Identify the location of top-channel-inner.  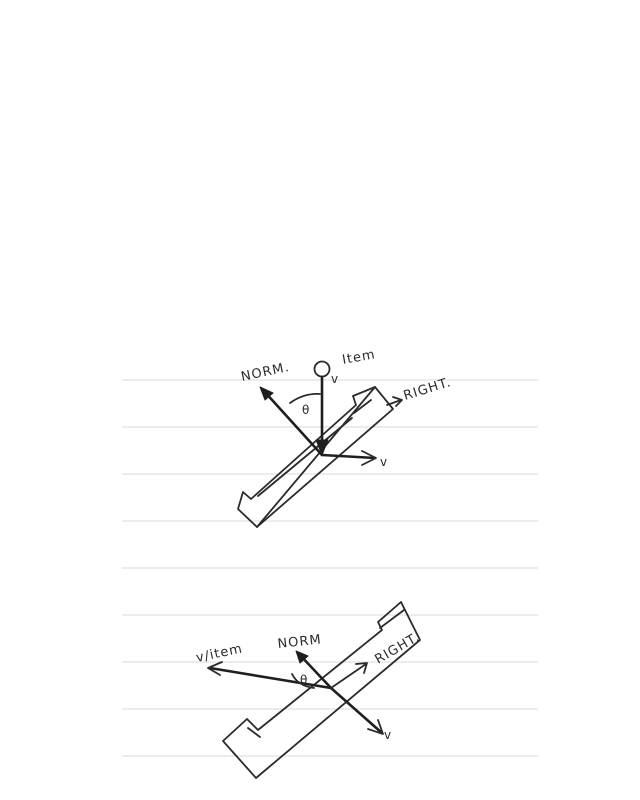
(314, 448).